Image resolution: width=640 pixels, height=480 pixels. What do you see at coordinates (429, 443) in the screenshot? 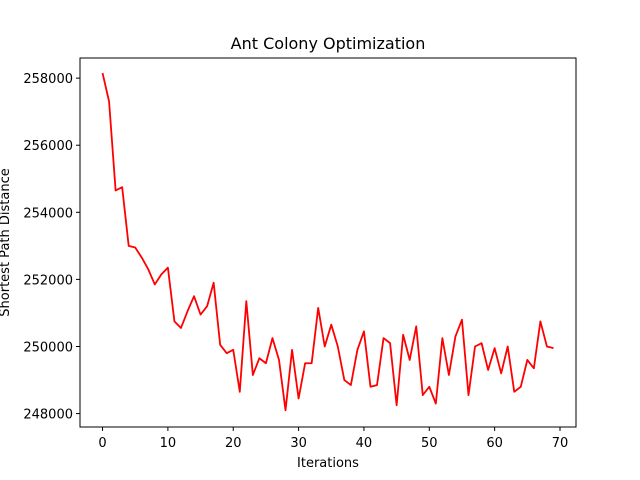
I see `x-tick-label: 50` at bounding box center [429, 443].